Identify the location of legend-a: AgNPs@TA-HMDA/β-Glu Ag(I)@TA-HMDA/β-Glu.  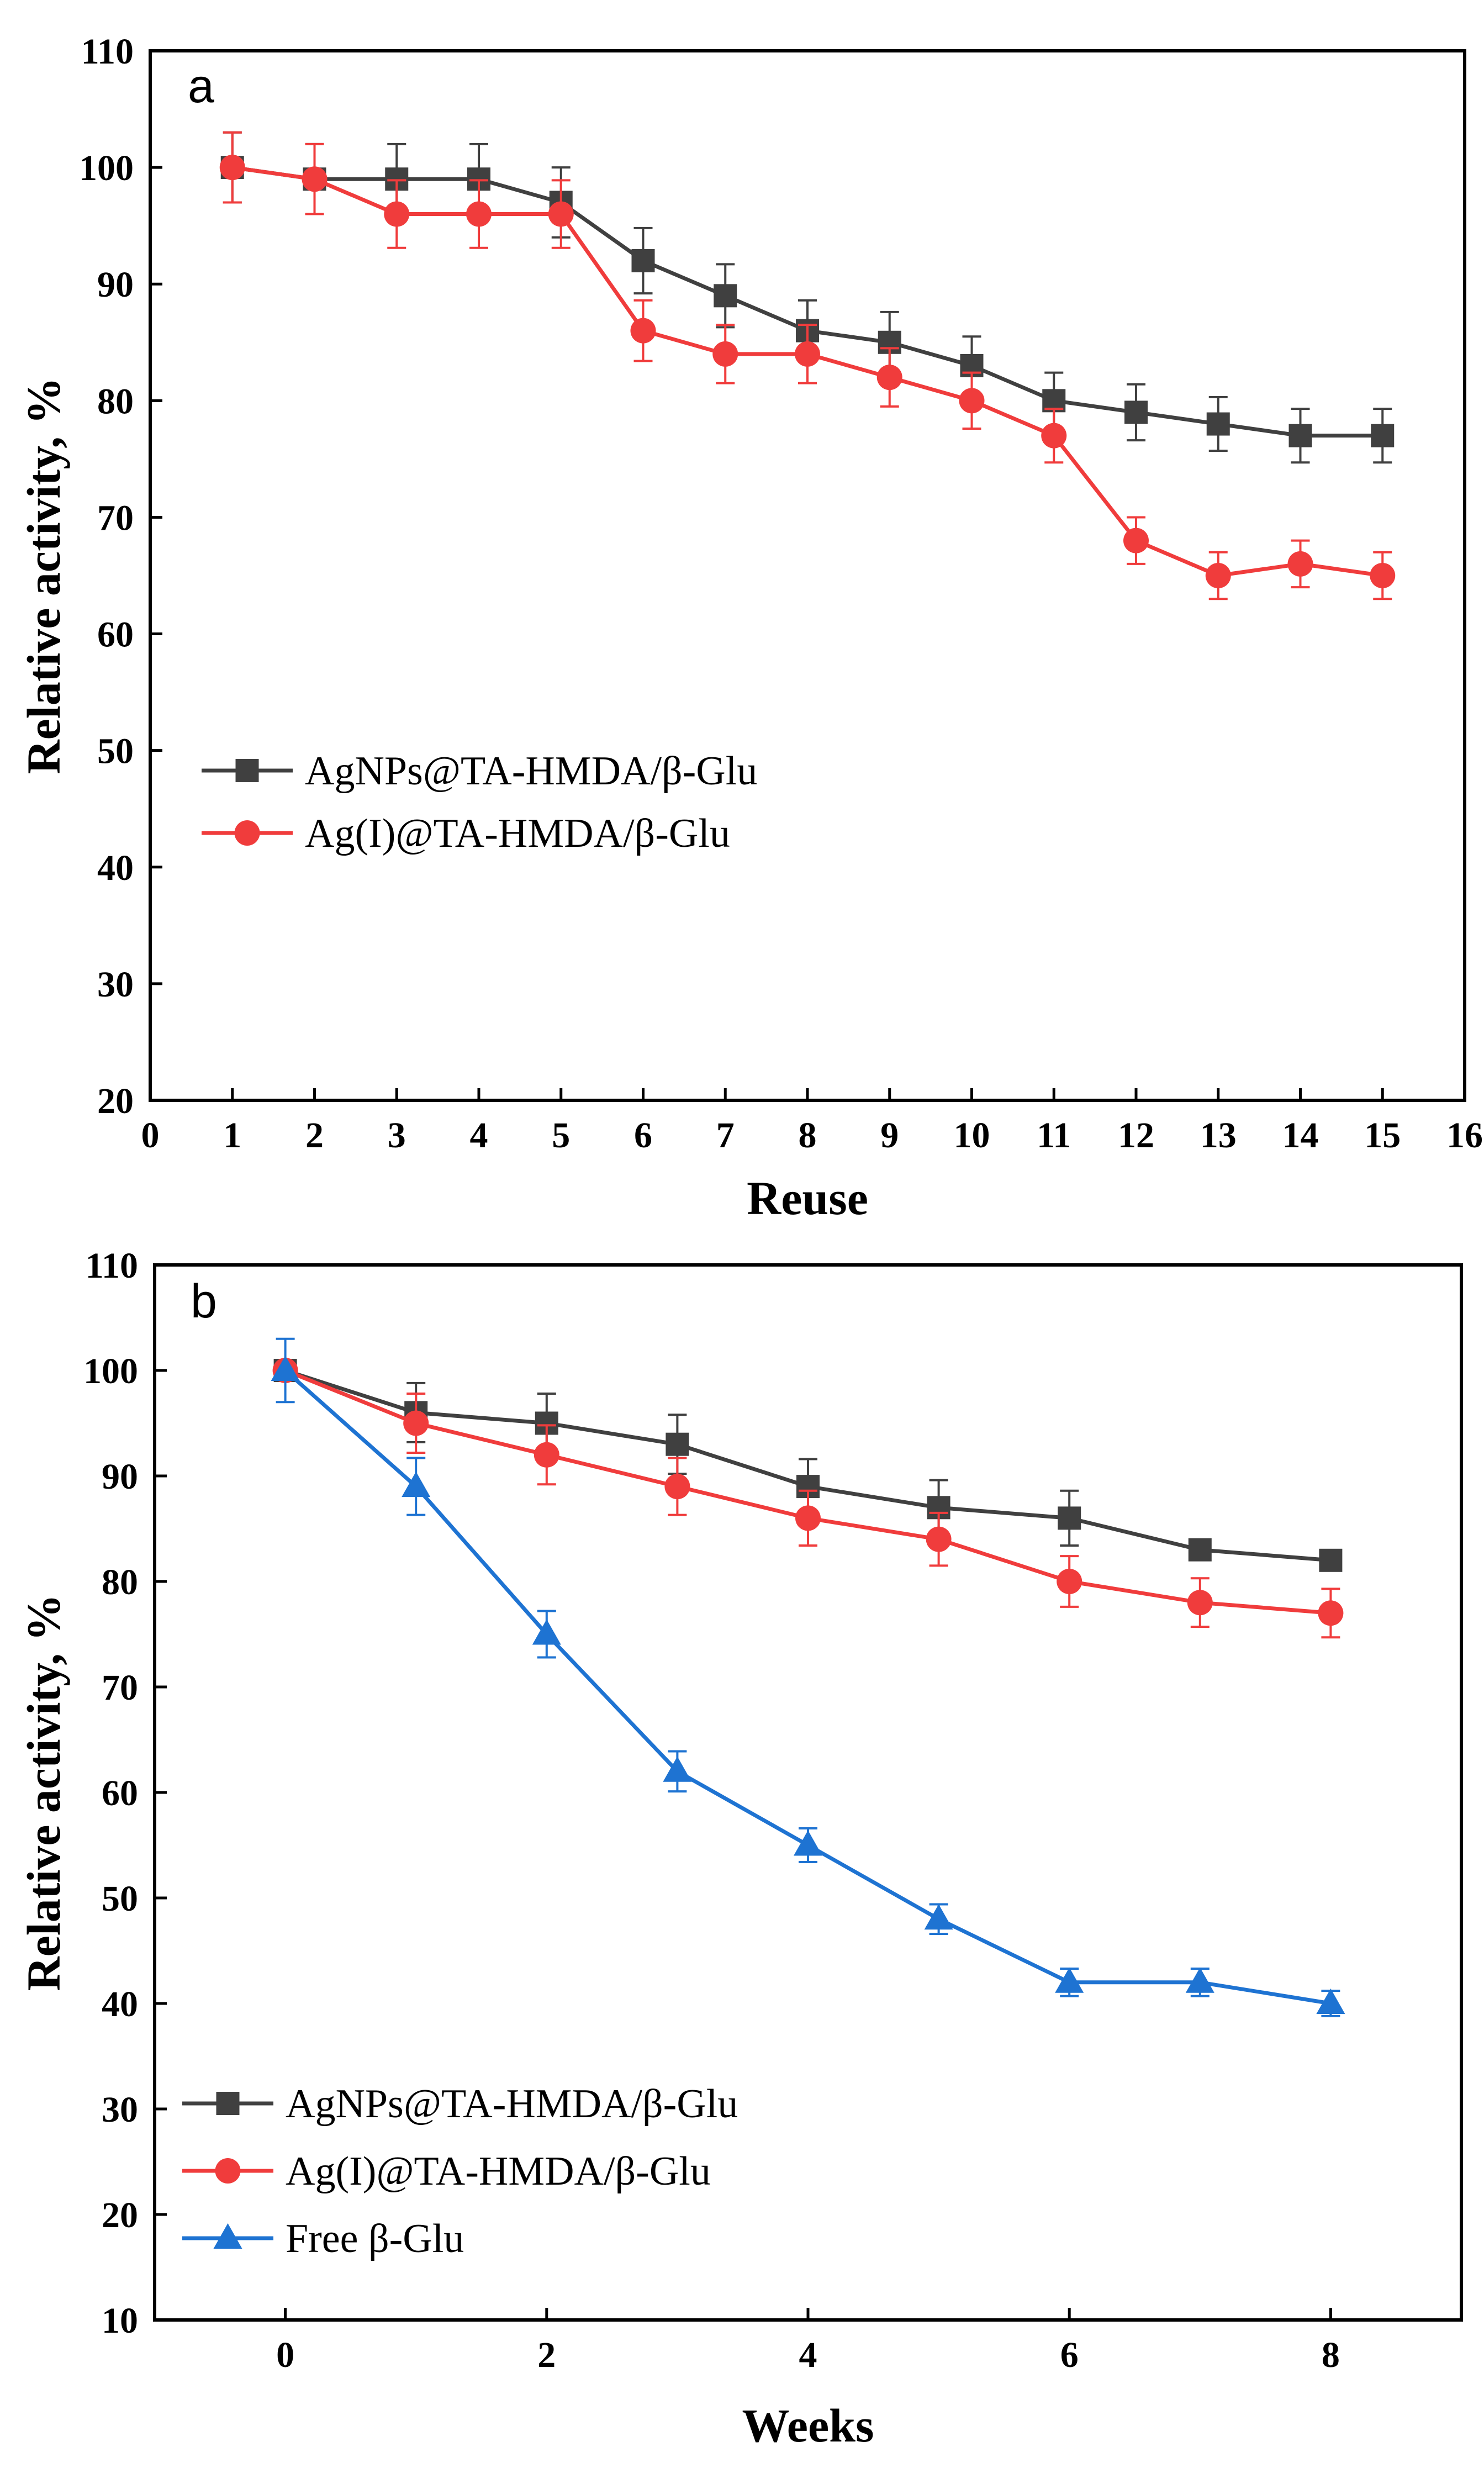
(480, 802).